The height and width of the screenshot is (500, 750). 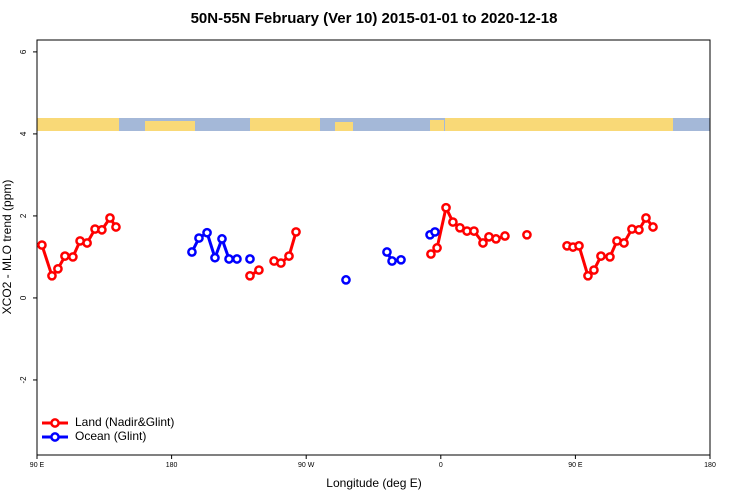 What do you see at coordinates (23, 51) in the screenshot?
I see `y-tick-label: 6` at bounding box center [23, 51].